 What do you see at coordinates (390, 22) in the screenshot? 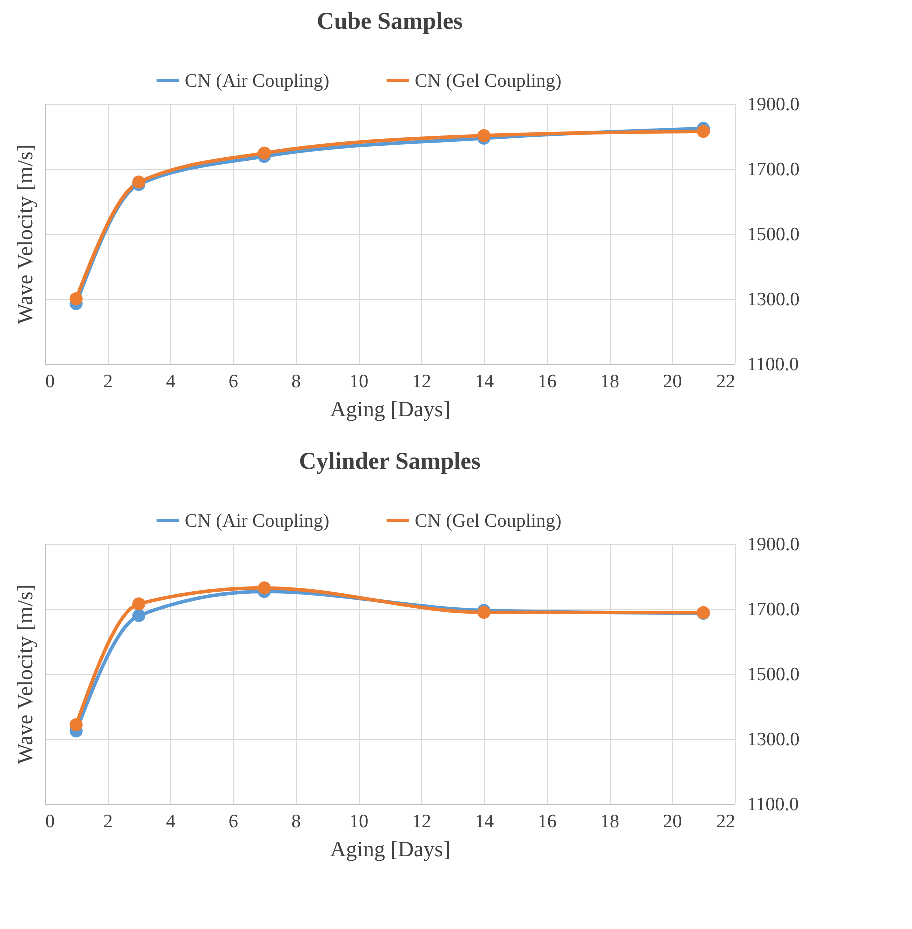
I see `chart-title: Cube Samples` at bounding box center [390, 22].